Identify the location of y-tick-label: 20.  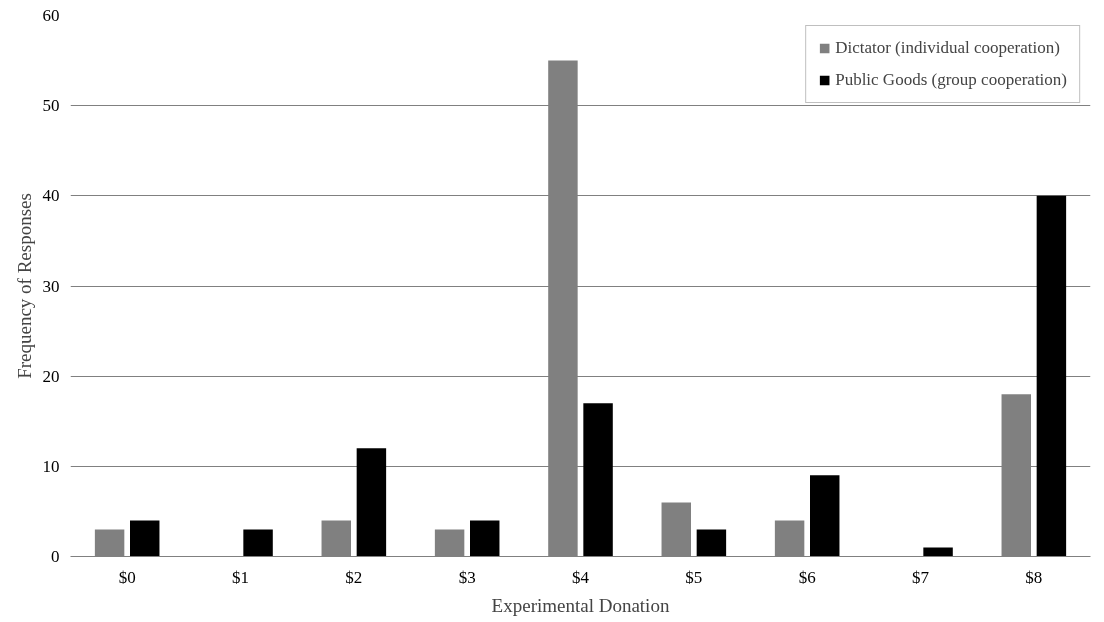
(51, 376).